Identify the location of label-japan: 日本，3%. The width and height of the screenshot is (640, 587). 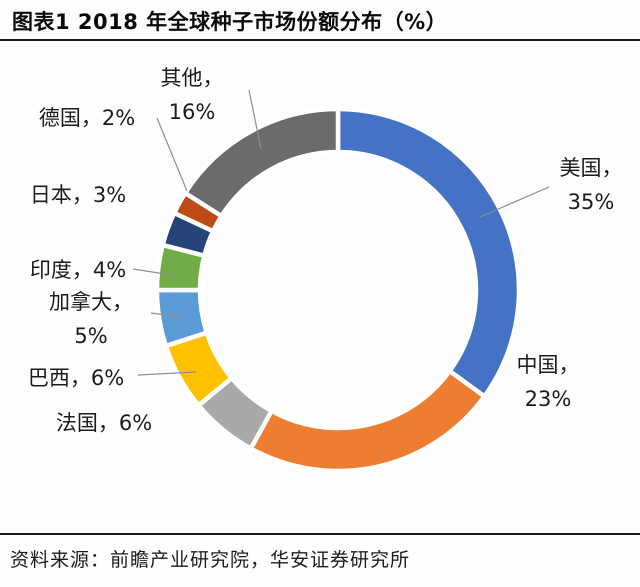
(78, 195).